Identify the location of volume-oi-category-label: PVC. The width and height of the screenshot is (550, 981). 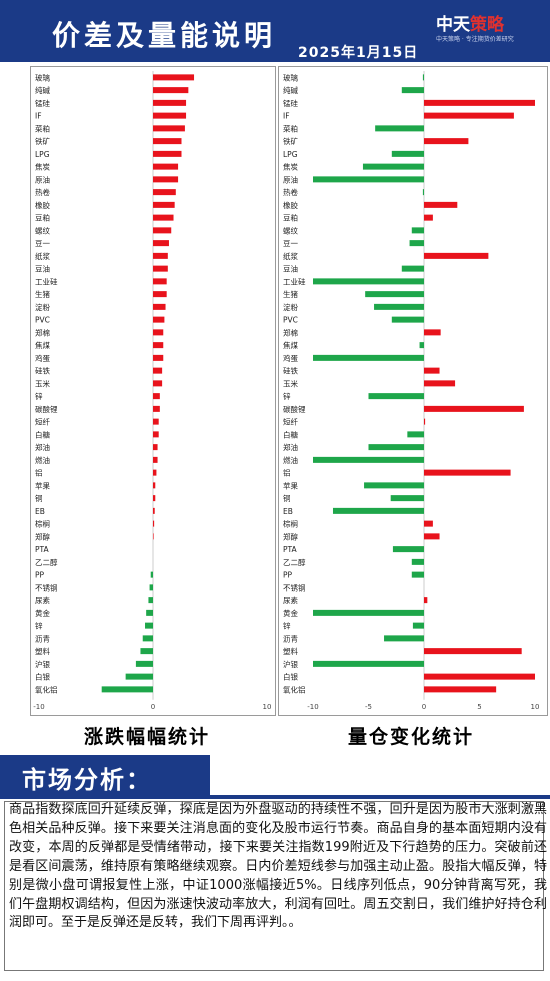
(290, 320).